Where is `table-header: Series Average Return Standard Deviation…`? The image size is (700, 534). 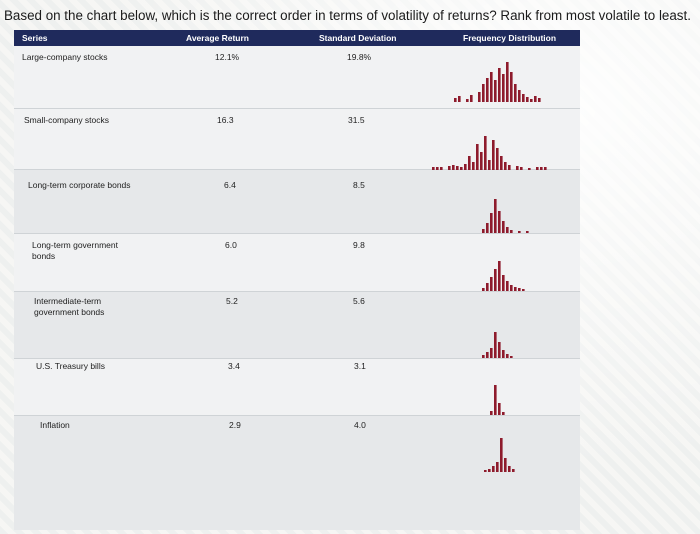
table-header: Series Average Return Standard Deviation… is located at coordinates (297, 38).